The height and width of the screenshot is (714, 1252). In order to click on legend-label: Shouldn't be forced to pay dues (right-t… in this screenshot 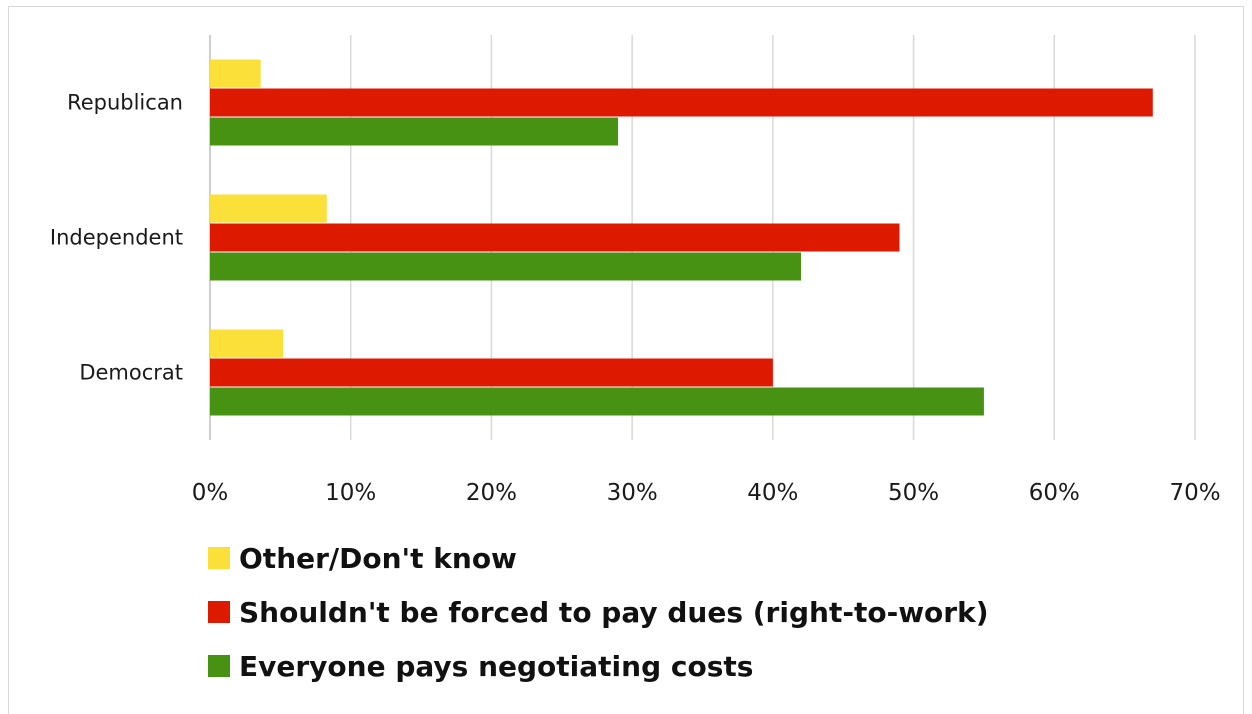, I will do `click(614, 612)`.